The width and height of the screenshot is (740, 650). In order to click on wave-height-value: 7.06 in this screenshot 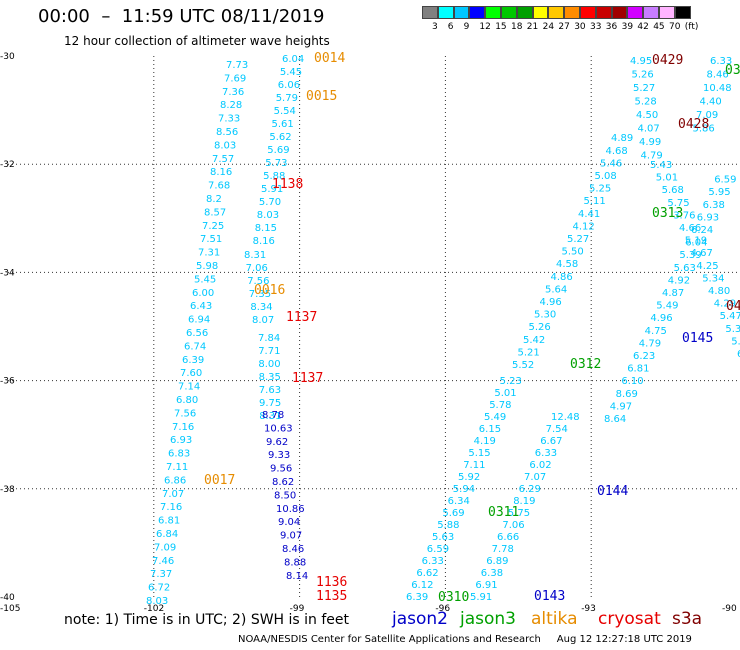, I will do `click(513, 525)`.